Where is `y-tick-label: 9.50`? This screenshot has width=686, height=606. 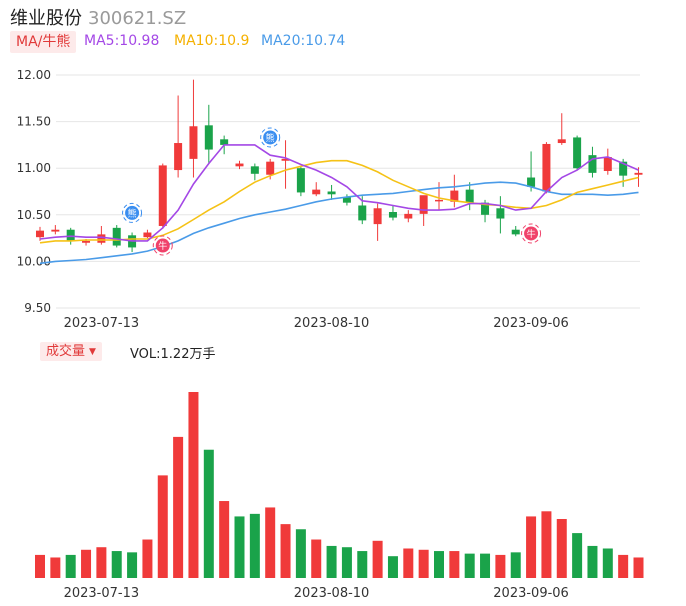
y-tick-label: 9.50 is located at coordinates (37, 308).